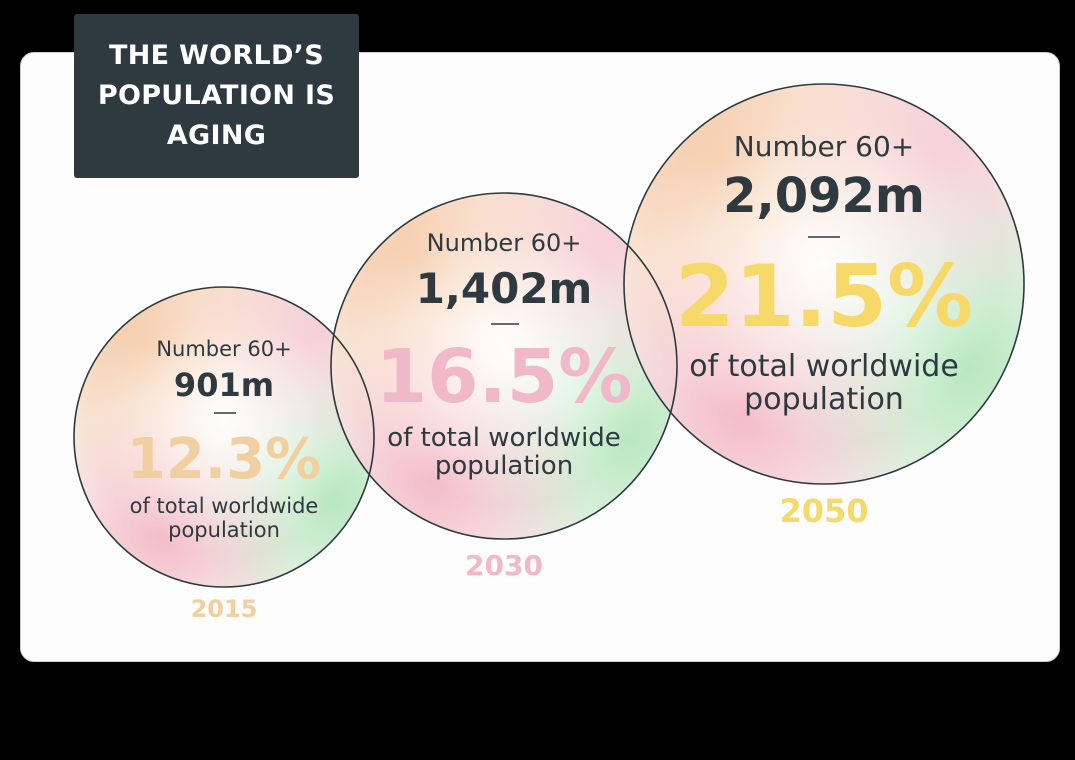  I want to click on bubble-2015, so click(224, 437).